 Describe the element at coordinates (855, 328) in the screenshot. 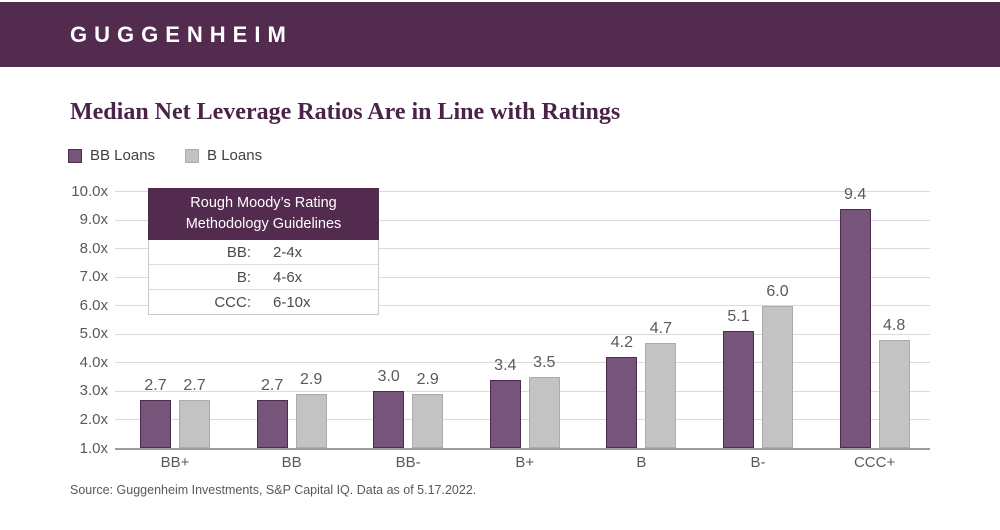

I see `bar-bb-loans-CCC+` at that location.